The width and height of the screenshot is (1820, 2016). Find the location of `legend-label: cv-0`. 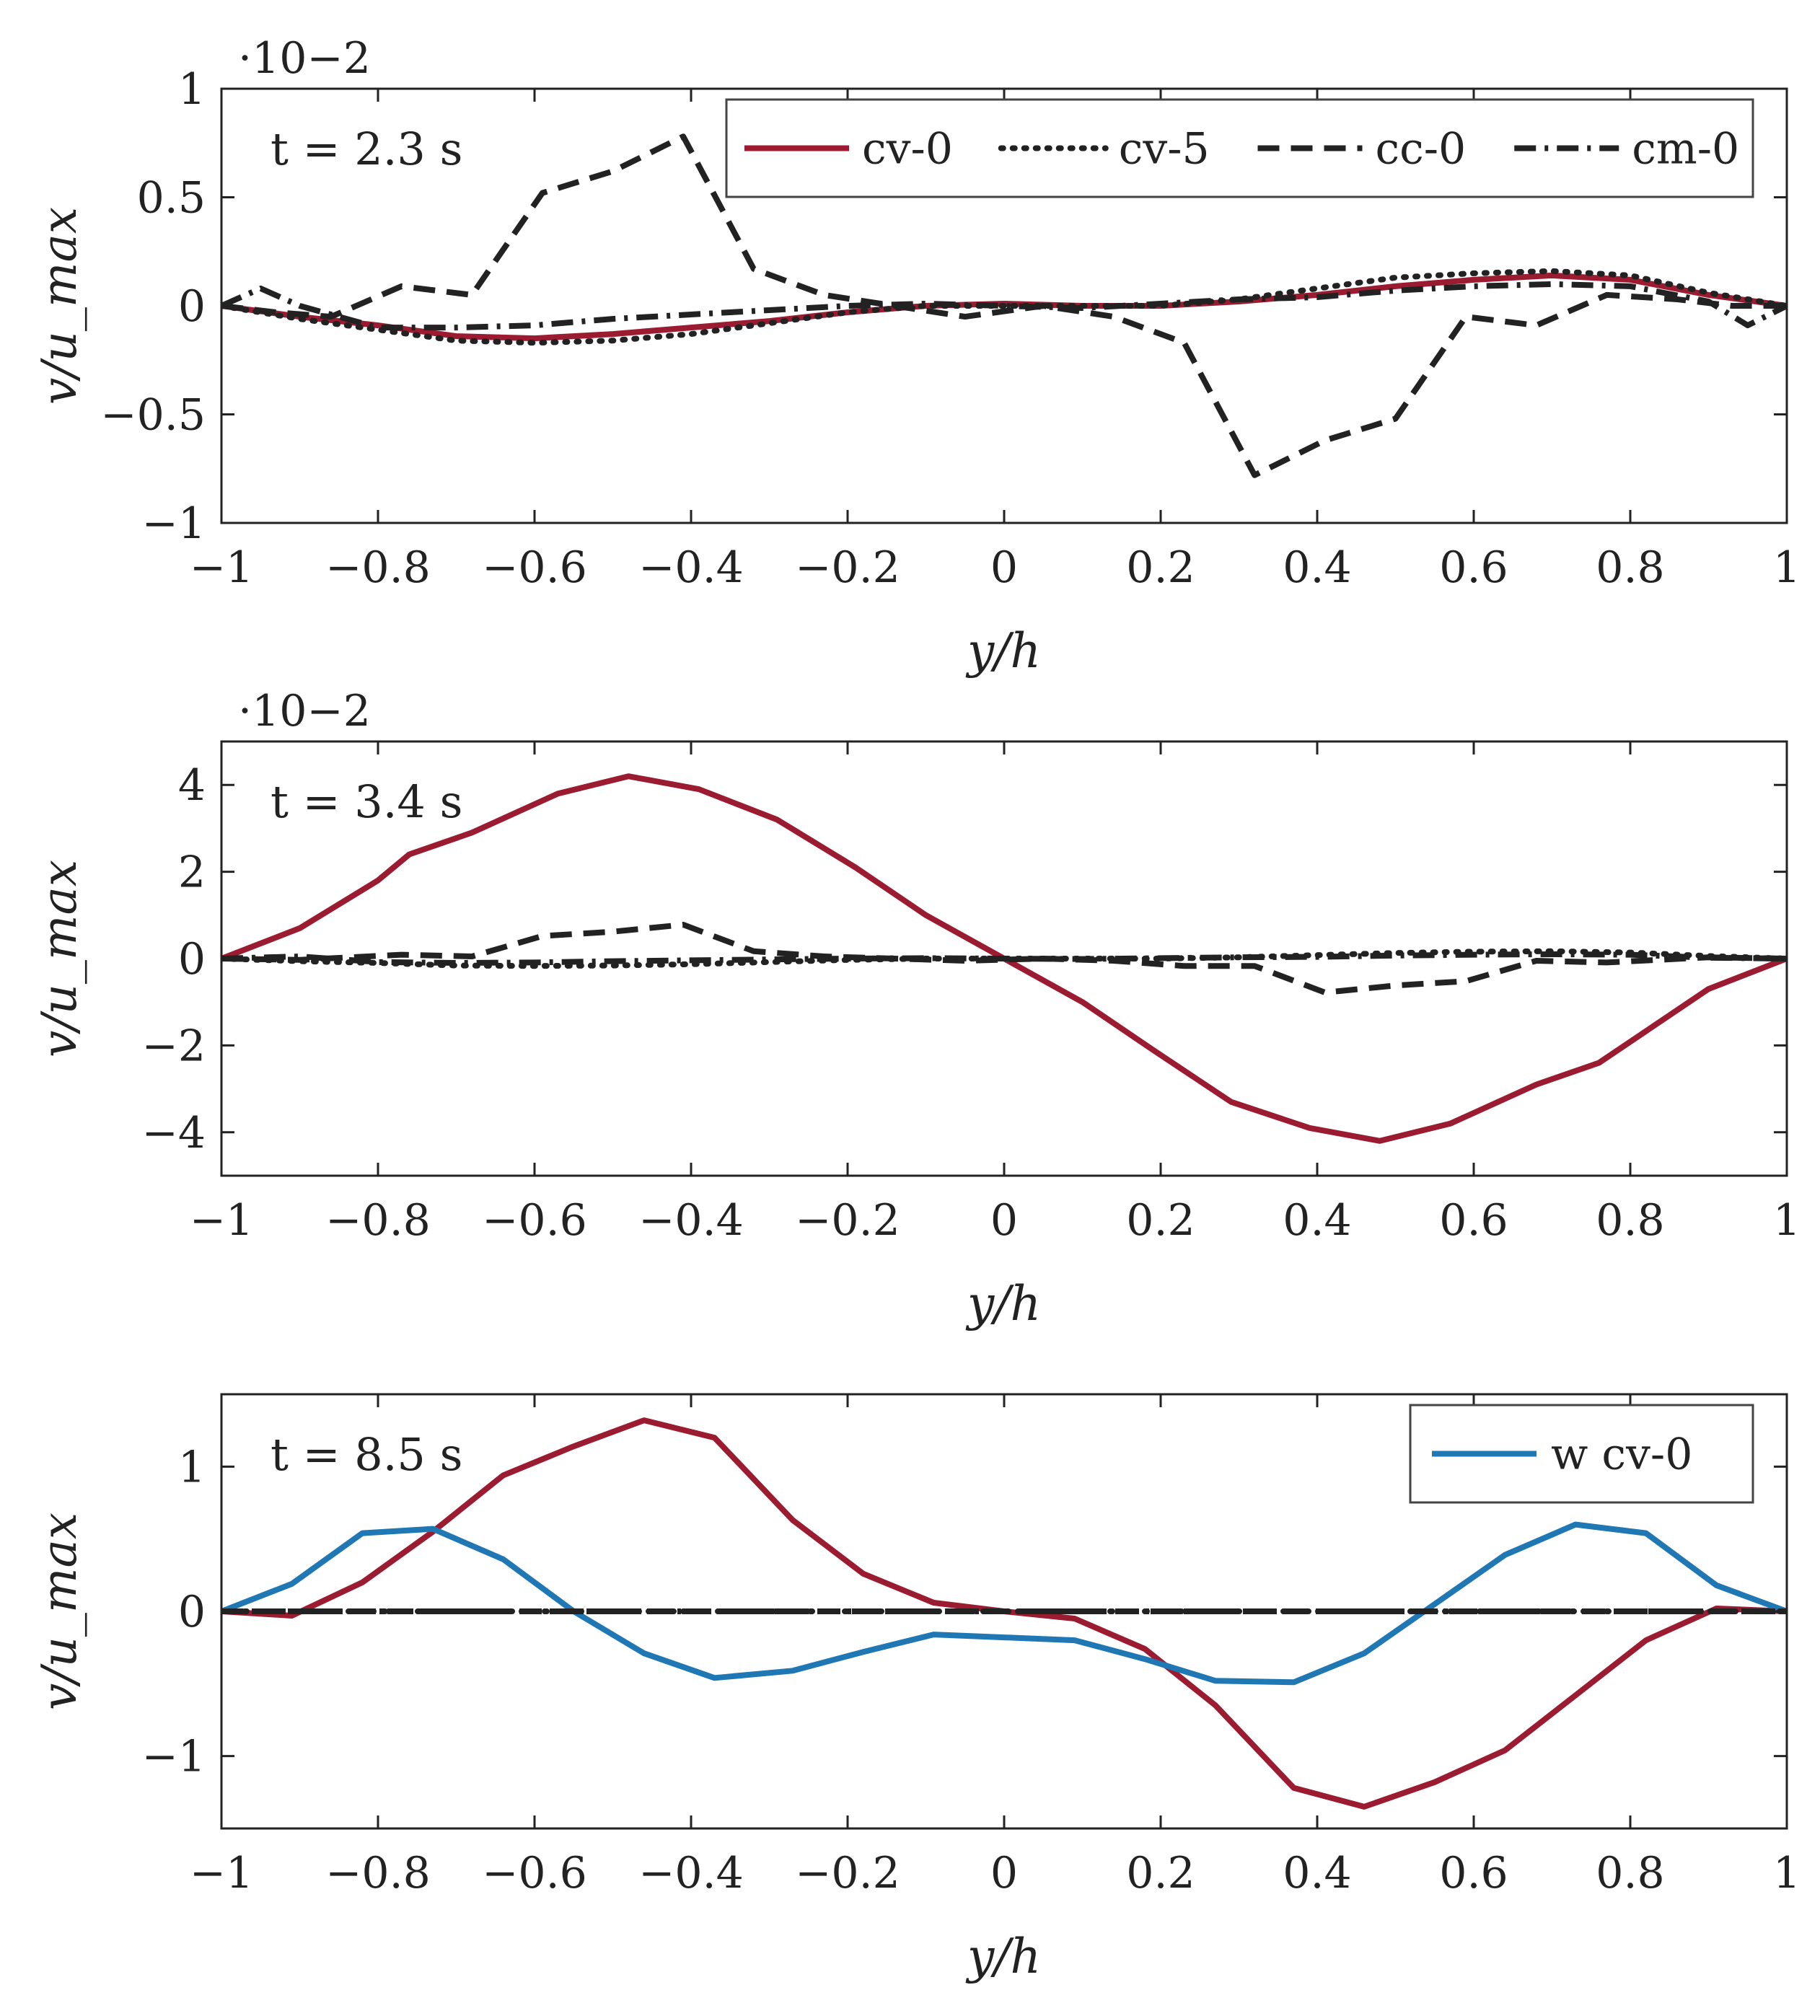

legend-label: cv-0 is located at coordinates (907, 149).